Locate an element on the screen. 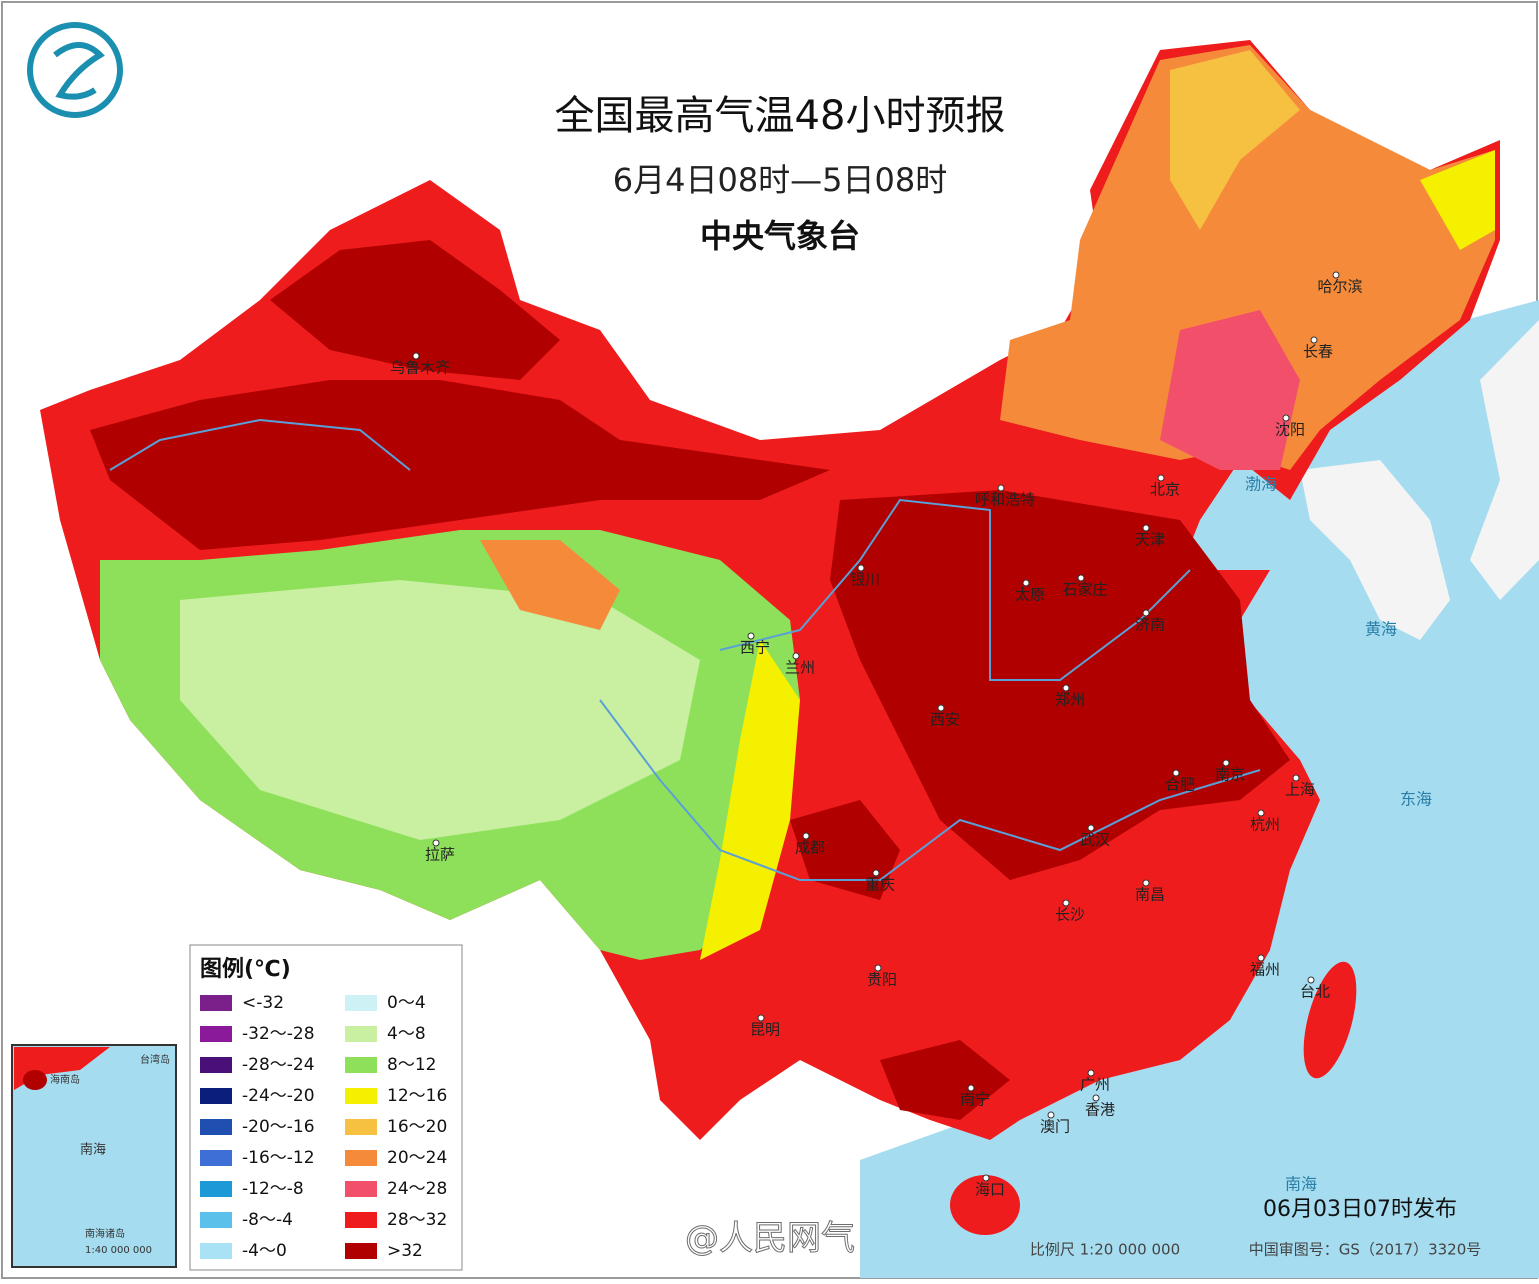 The image size is (1539, 1284). legend-label: 24～28 is located at coordinates (417, 1189).